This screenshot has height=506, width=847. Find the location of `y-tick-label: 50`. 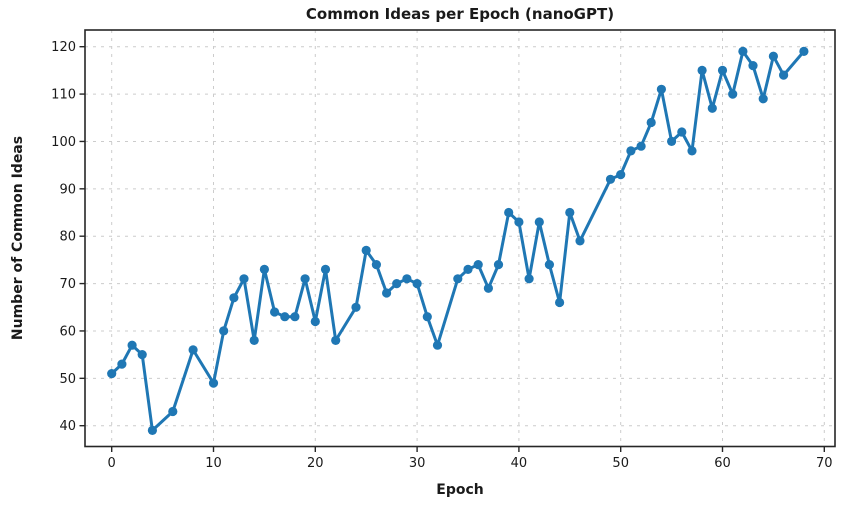

y-tick-label: 50 is located at coordinates (67, 379).